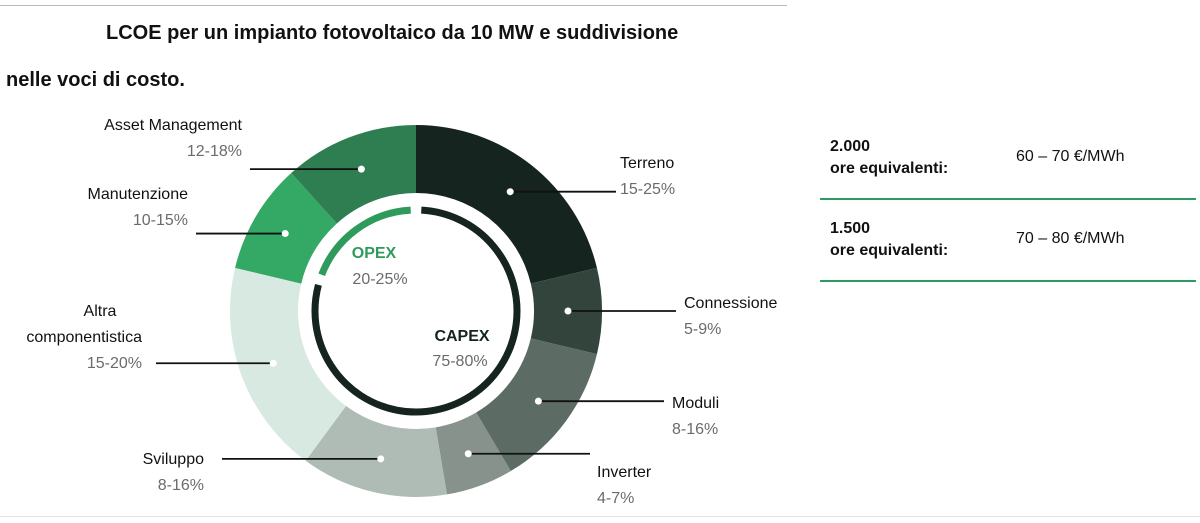 This screenshot has width=1200, height=523. What do you see at coordinates (416, 311) in the screenshot?
I see `capex-ring` at bounding box center [416, 311].